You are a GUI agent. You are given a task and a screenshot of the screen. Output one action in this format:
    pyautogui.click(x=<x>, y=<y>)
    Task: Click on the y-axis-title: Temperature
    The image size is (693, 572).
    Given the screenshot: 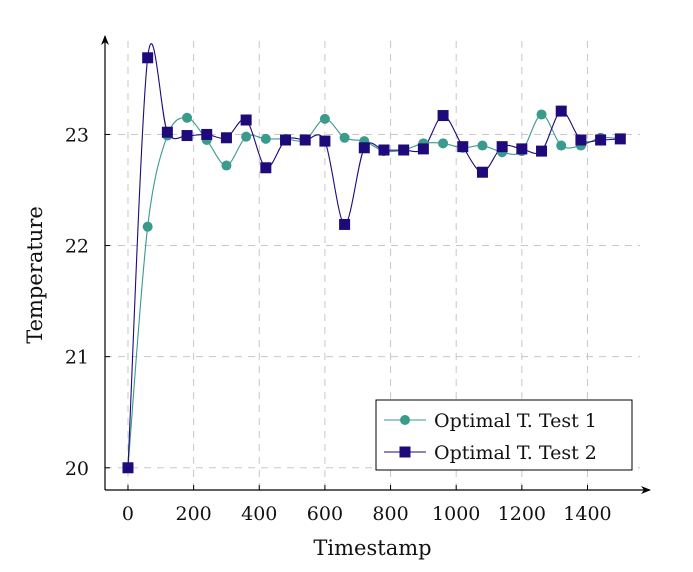 What is the action you would take?
    pyautogui.click(x=35, y=275)
    